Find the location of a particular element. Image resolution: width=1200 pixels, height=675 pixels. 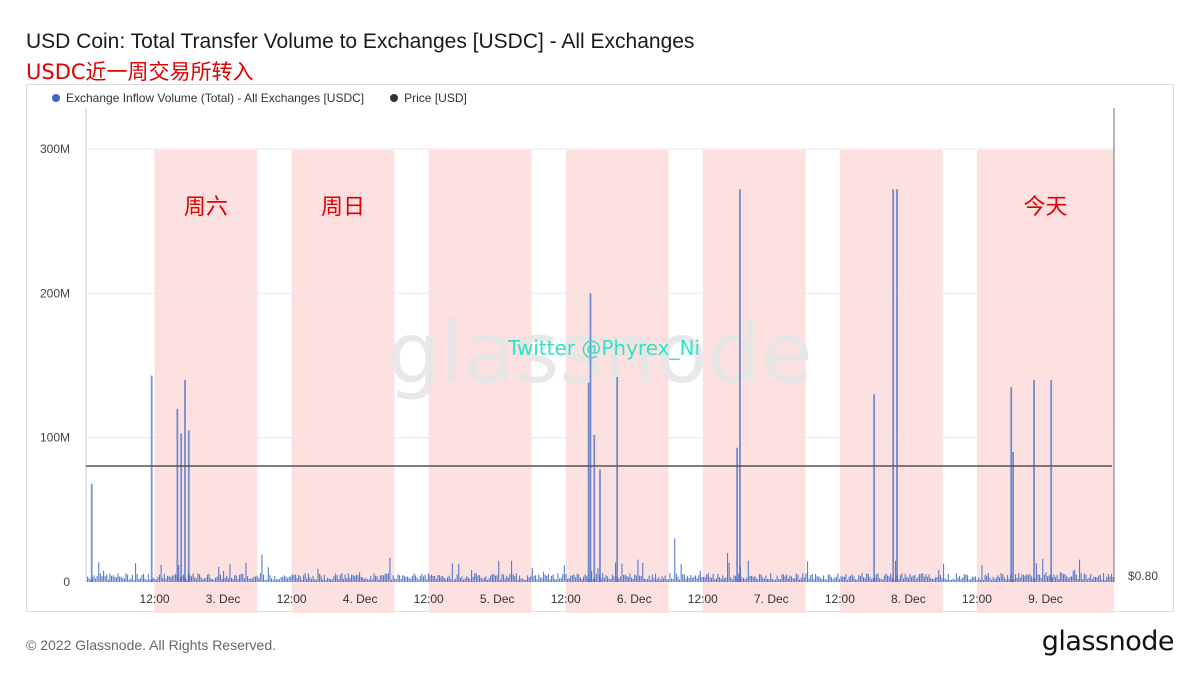

legend-item-price: Price [USD] is located at coordinates (428, 98).